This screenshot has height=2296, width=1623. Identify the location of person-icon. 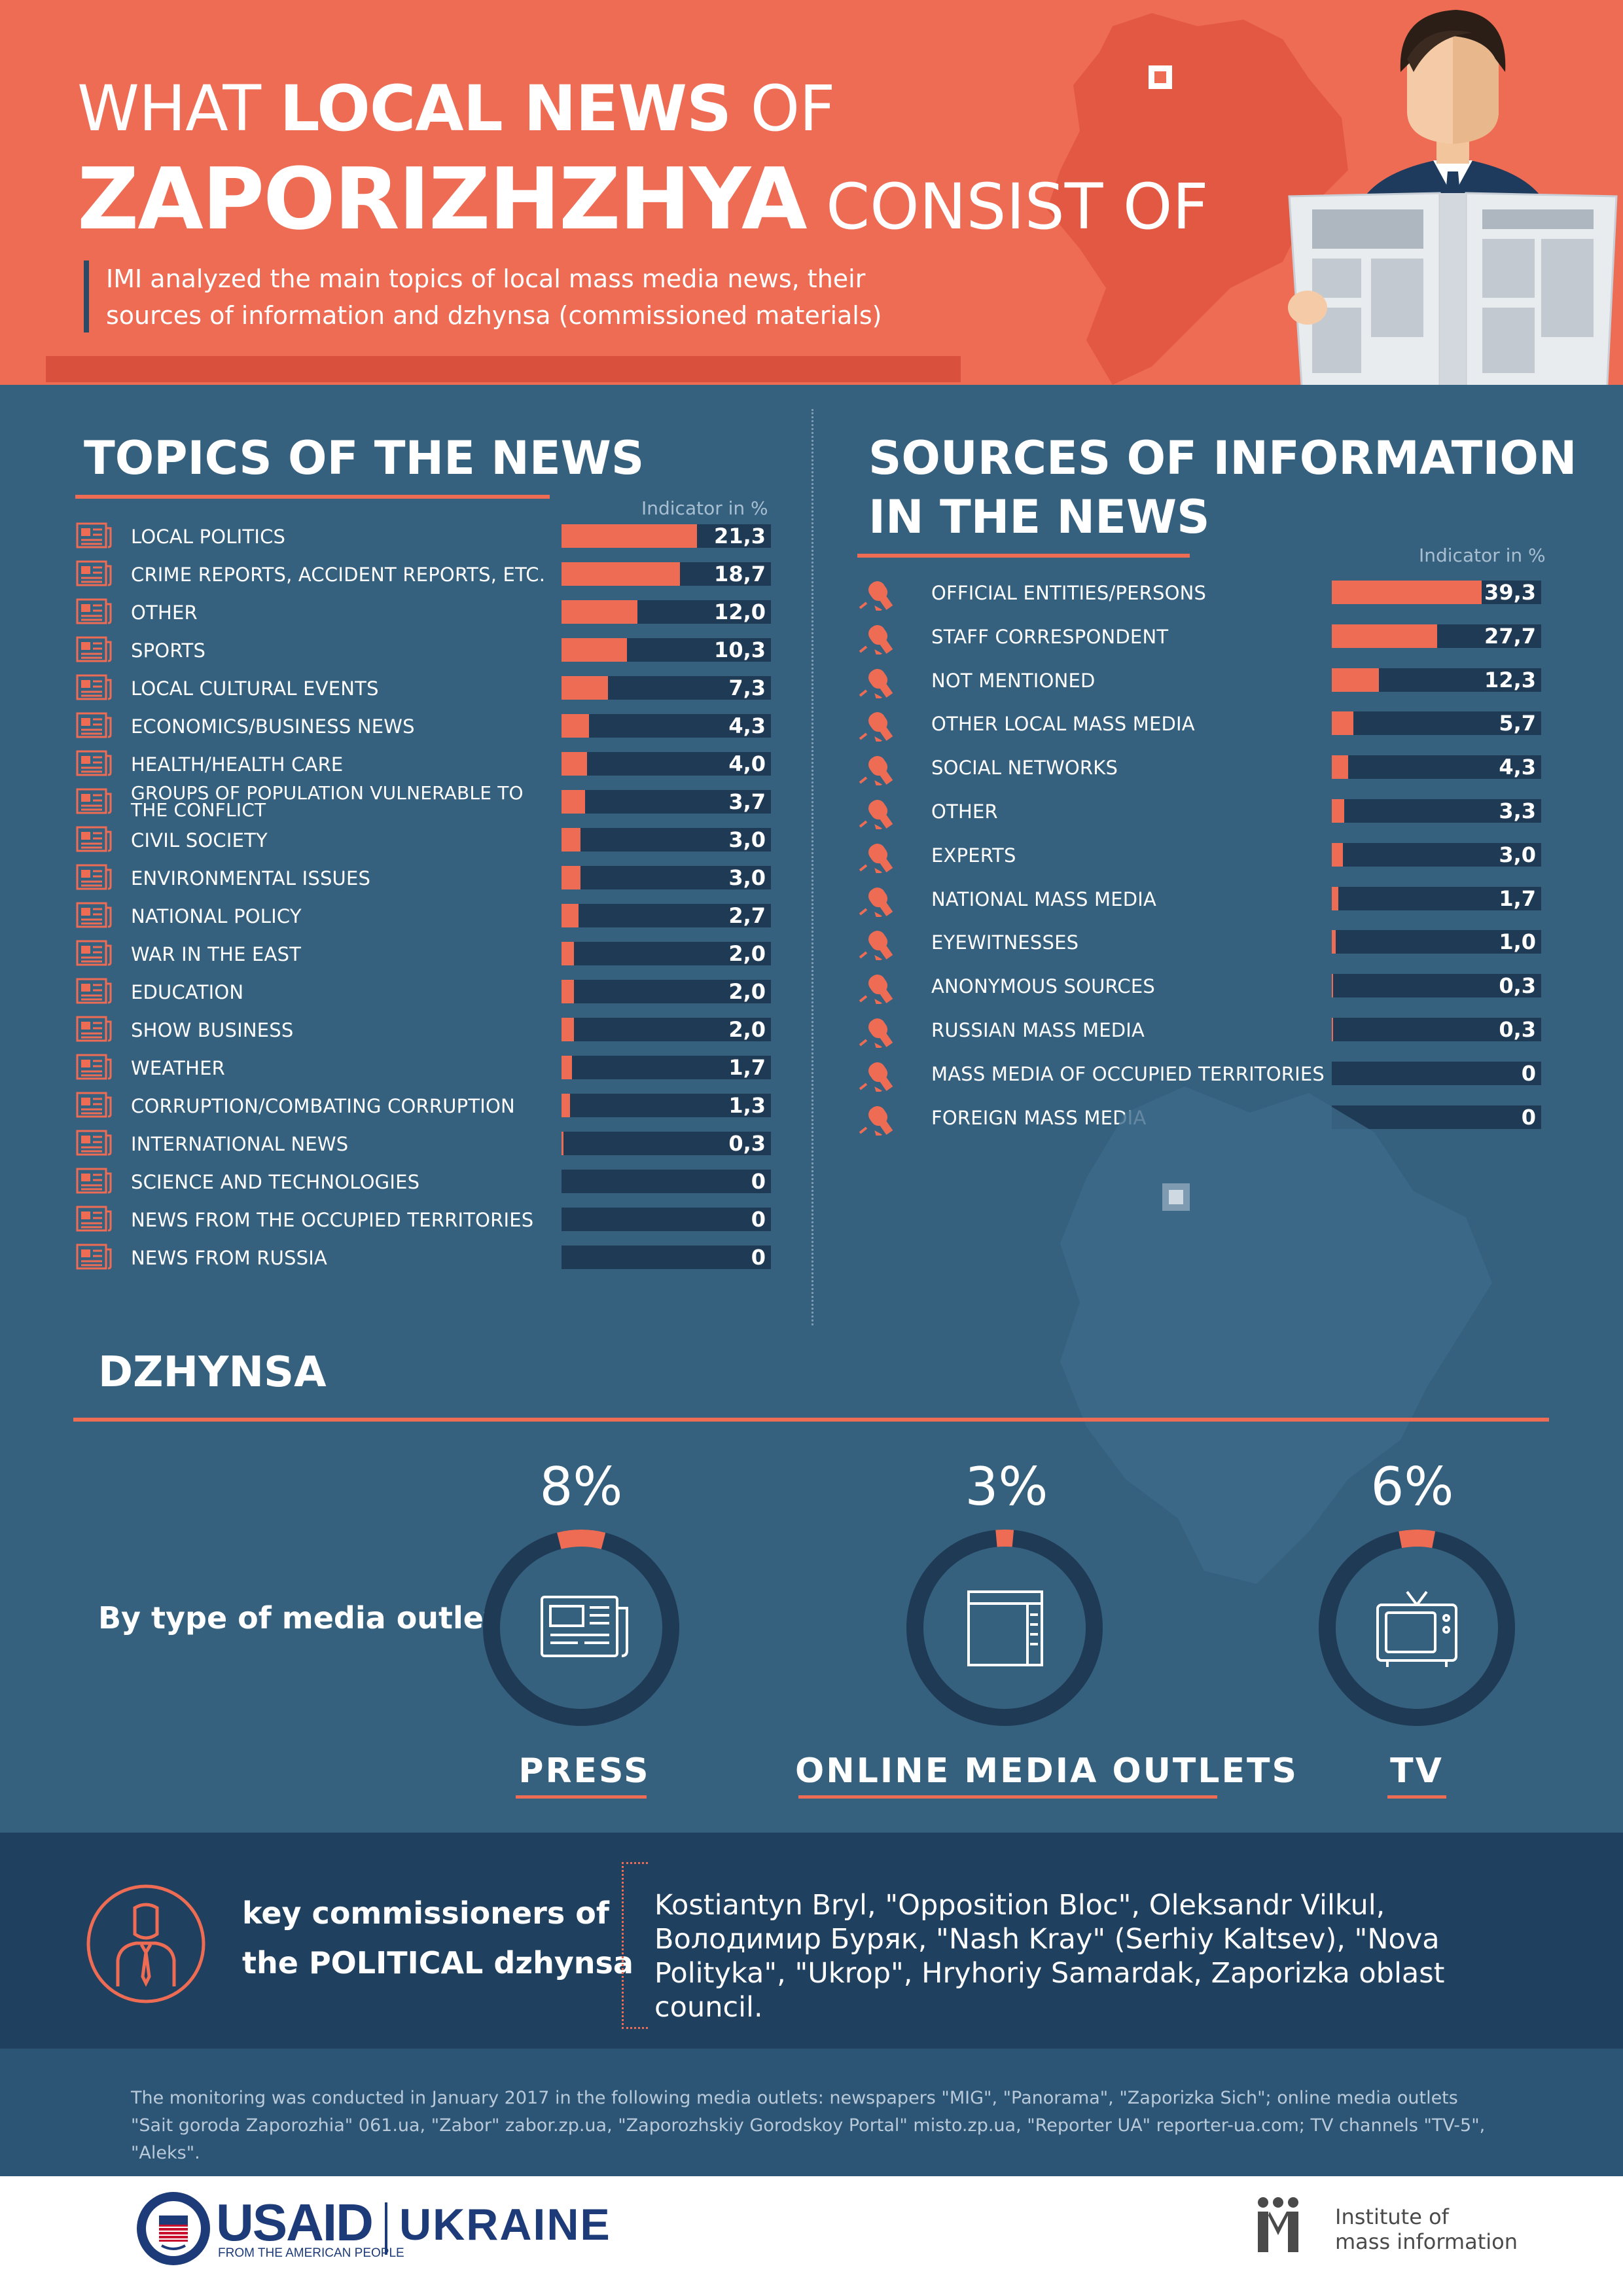
(145, 1943).